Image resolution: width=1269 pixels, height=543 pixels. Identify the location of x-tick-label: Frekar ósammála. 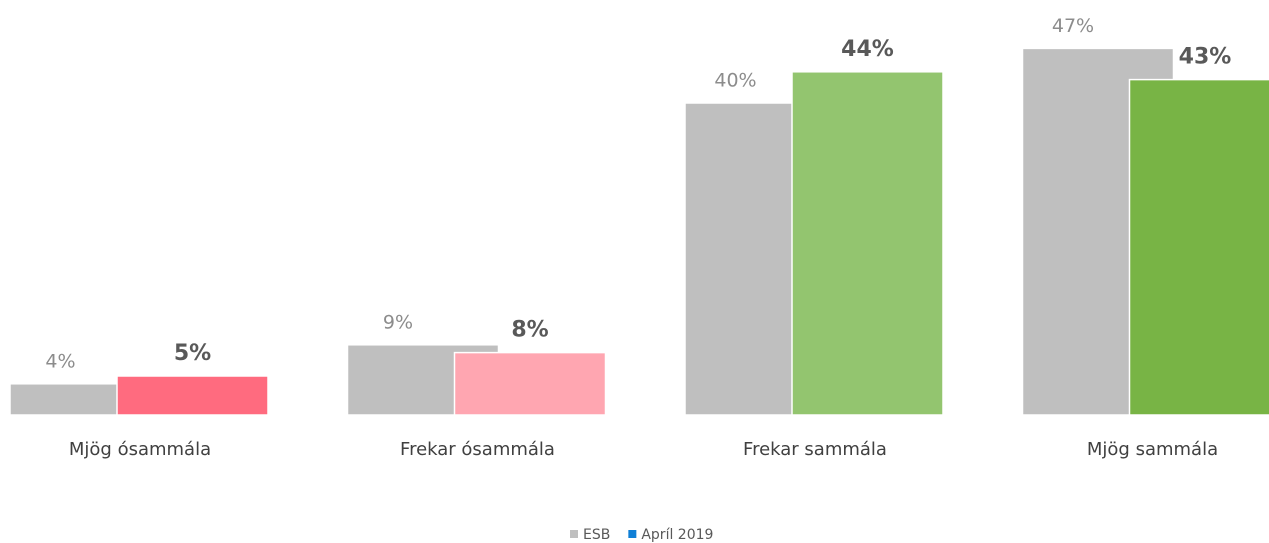
(477, 449).